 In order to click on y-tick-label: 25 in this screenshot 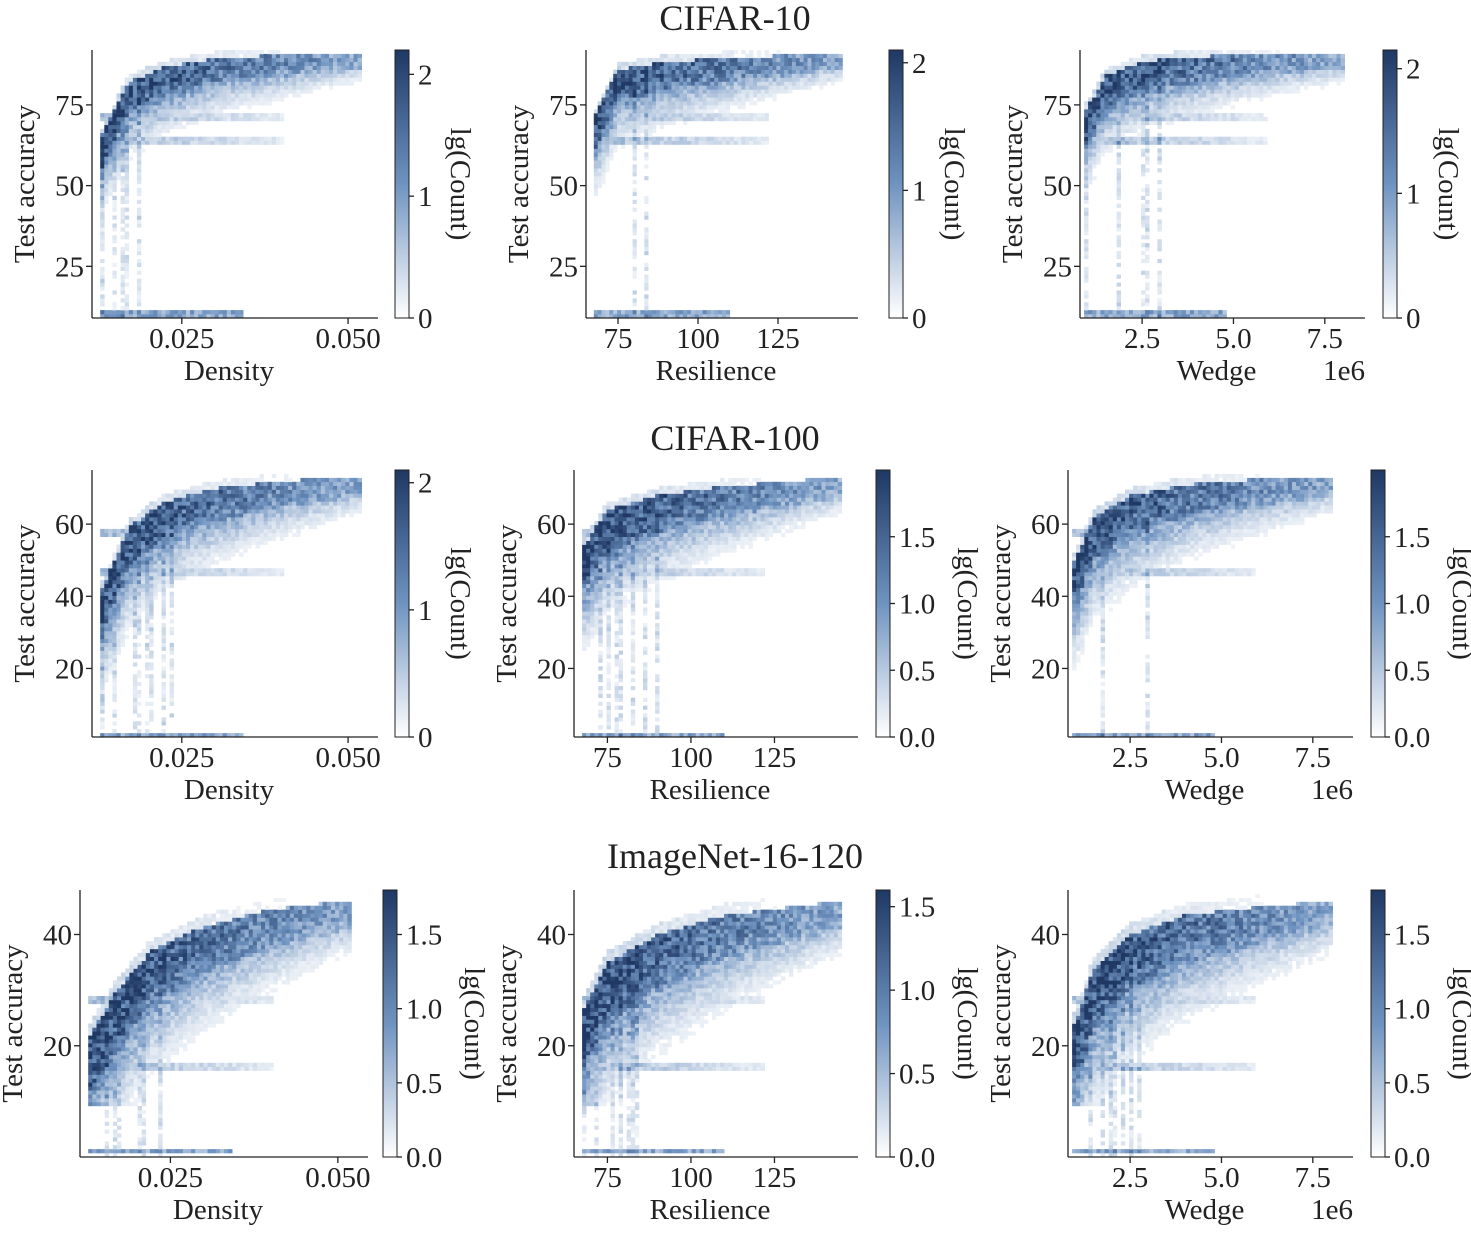, I will do `click(69, 267)`.